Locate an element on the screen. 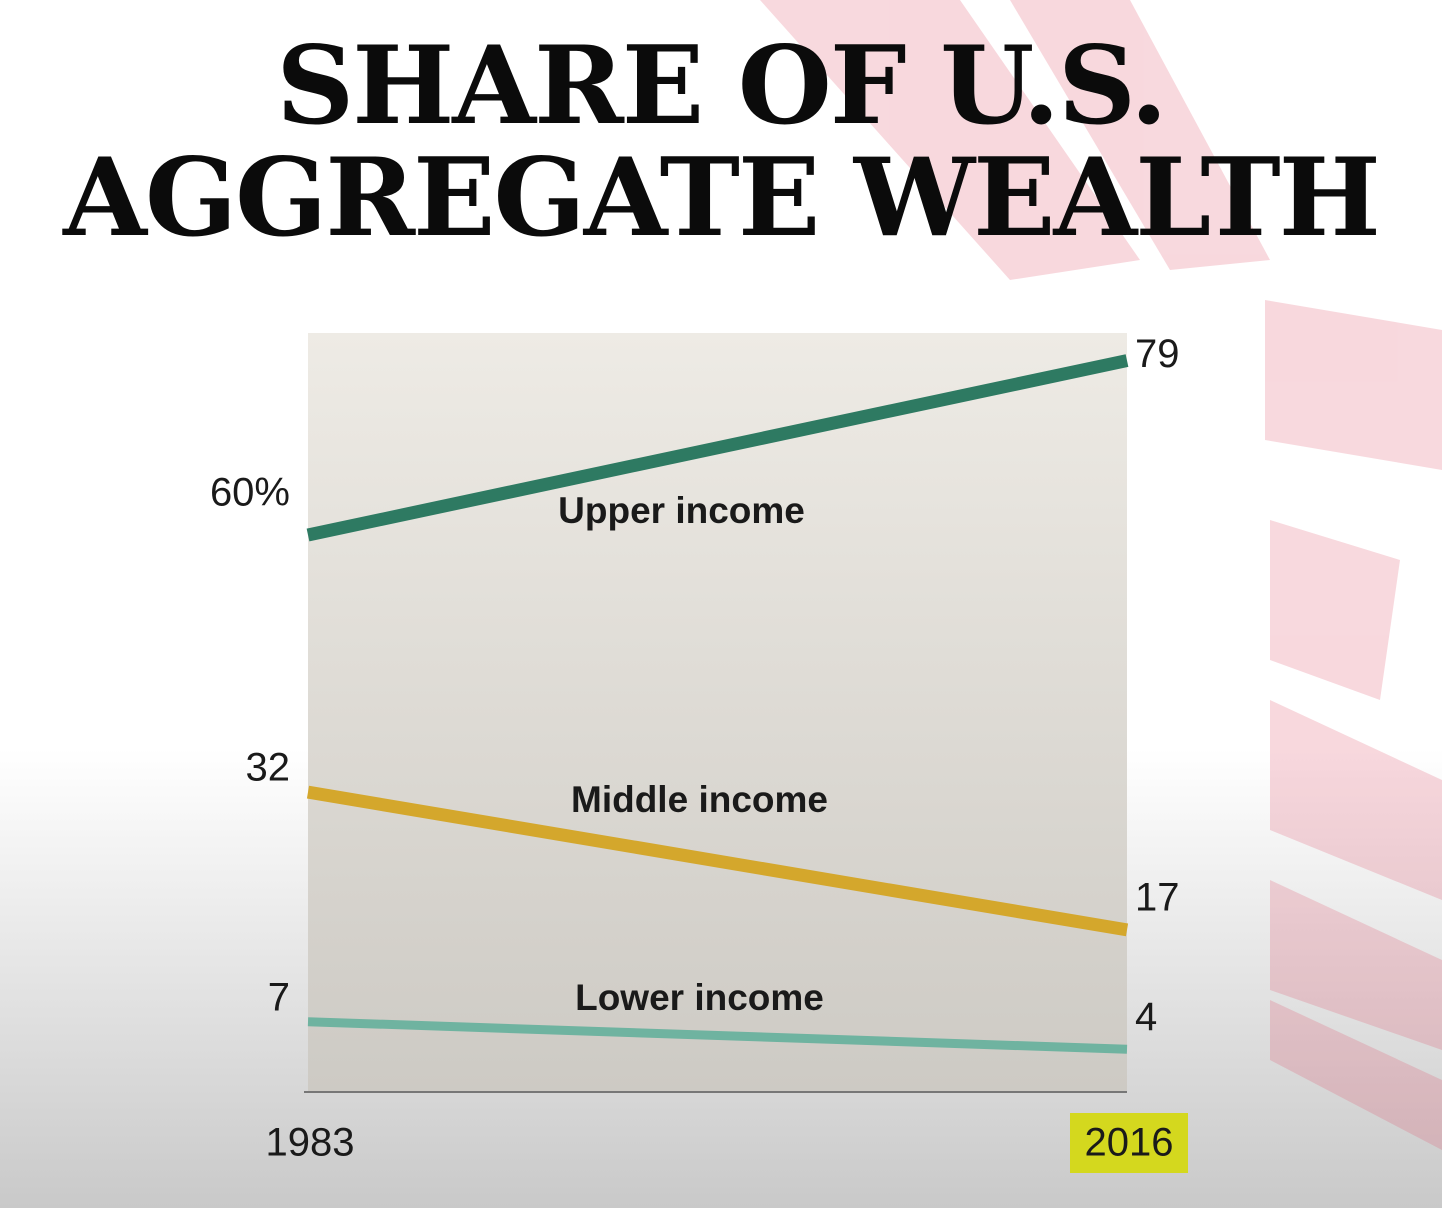  series-label: Upper income is located at coordinates (681, 510).